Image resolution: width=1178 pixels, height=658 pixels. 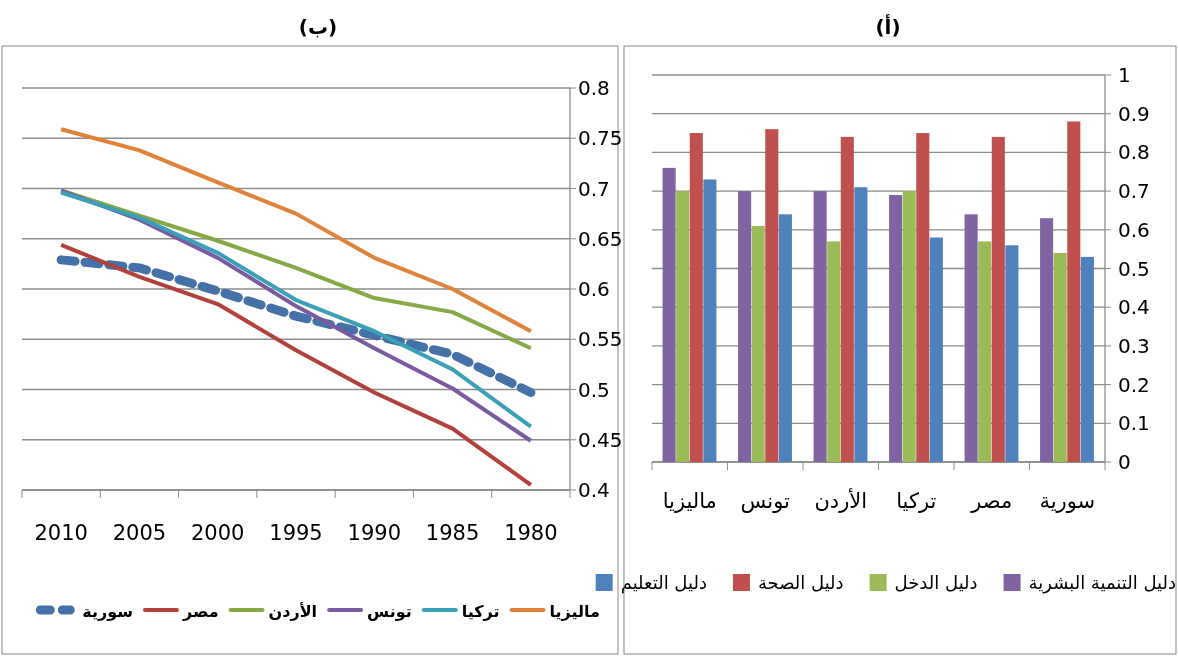 What do you see at coordinates (1134, 113) in the screenshot?
I see `y-tick-label: 0.9` at bounding box center [1134, 113].